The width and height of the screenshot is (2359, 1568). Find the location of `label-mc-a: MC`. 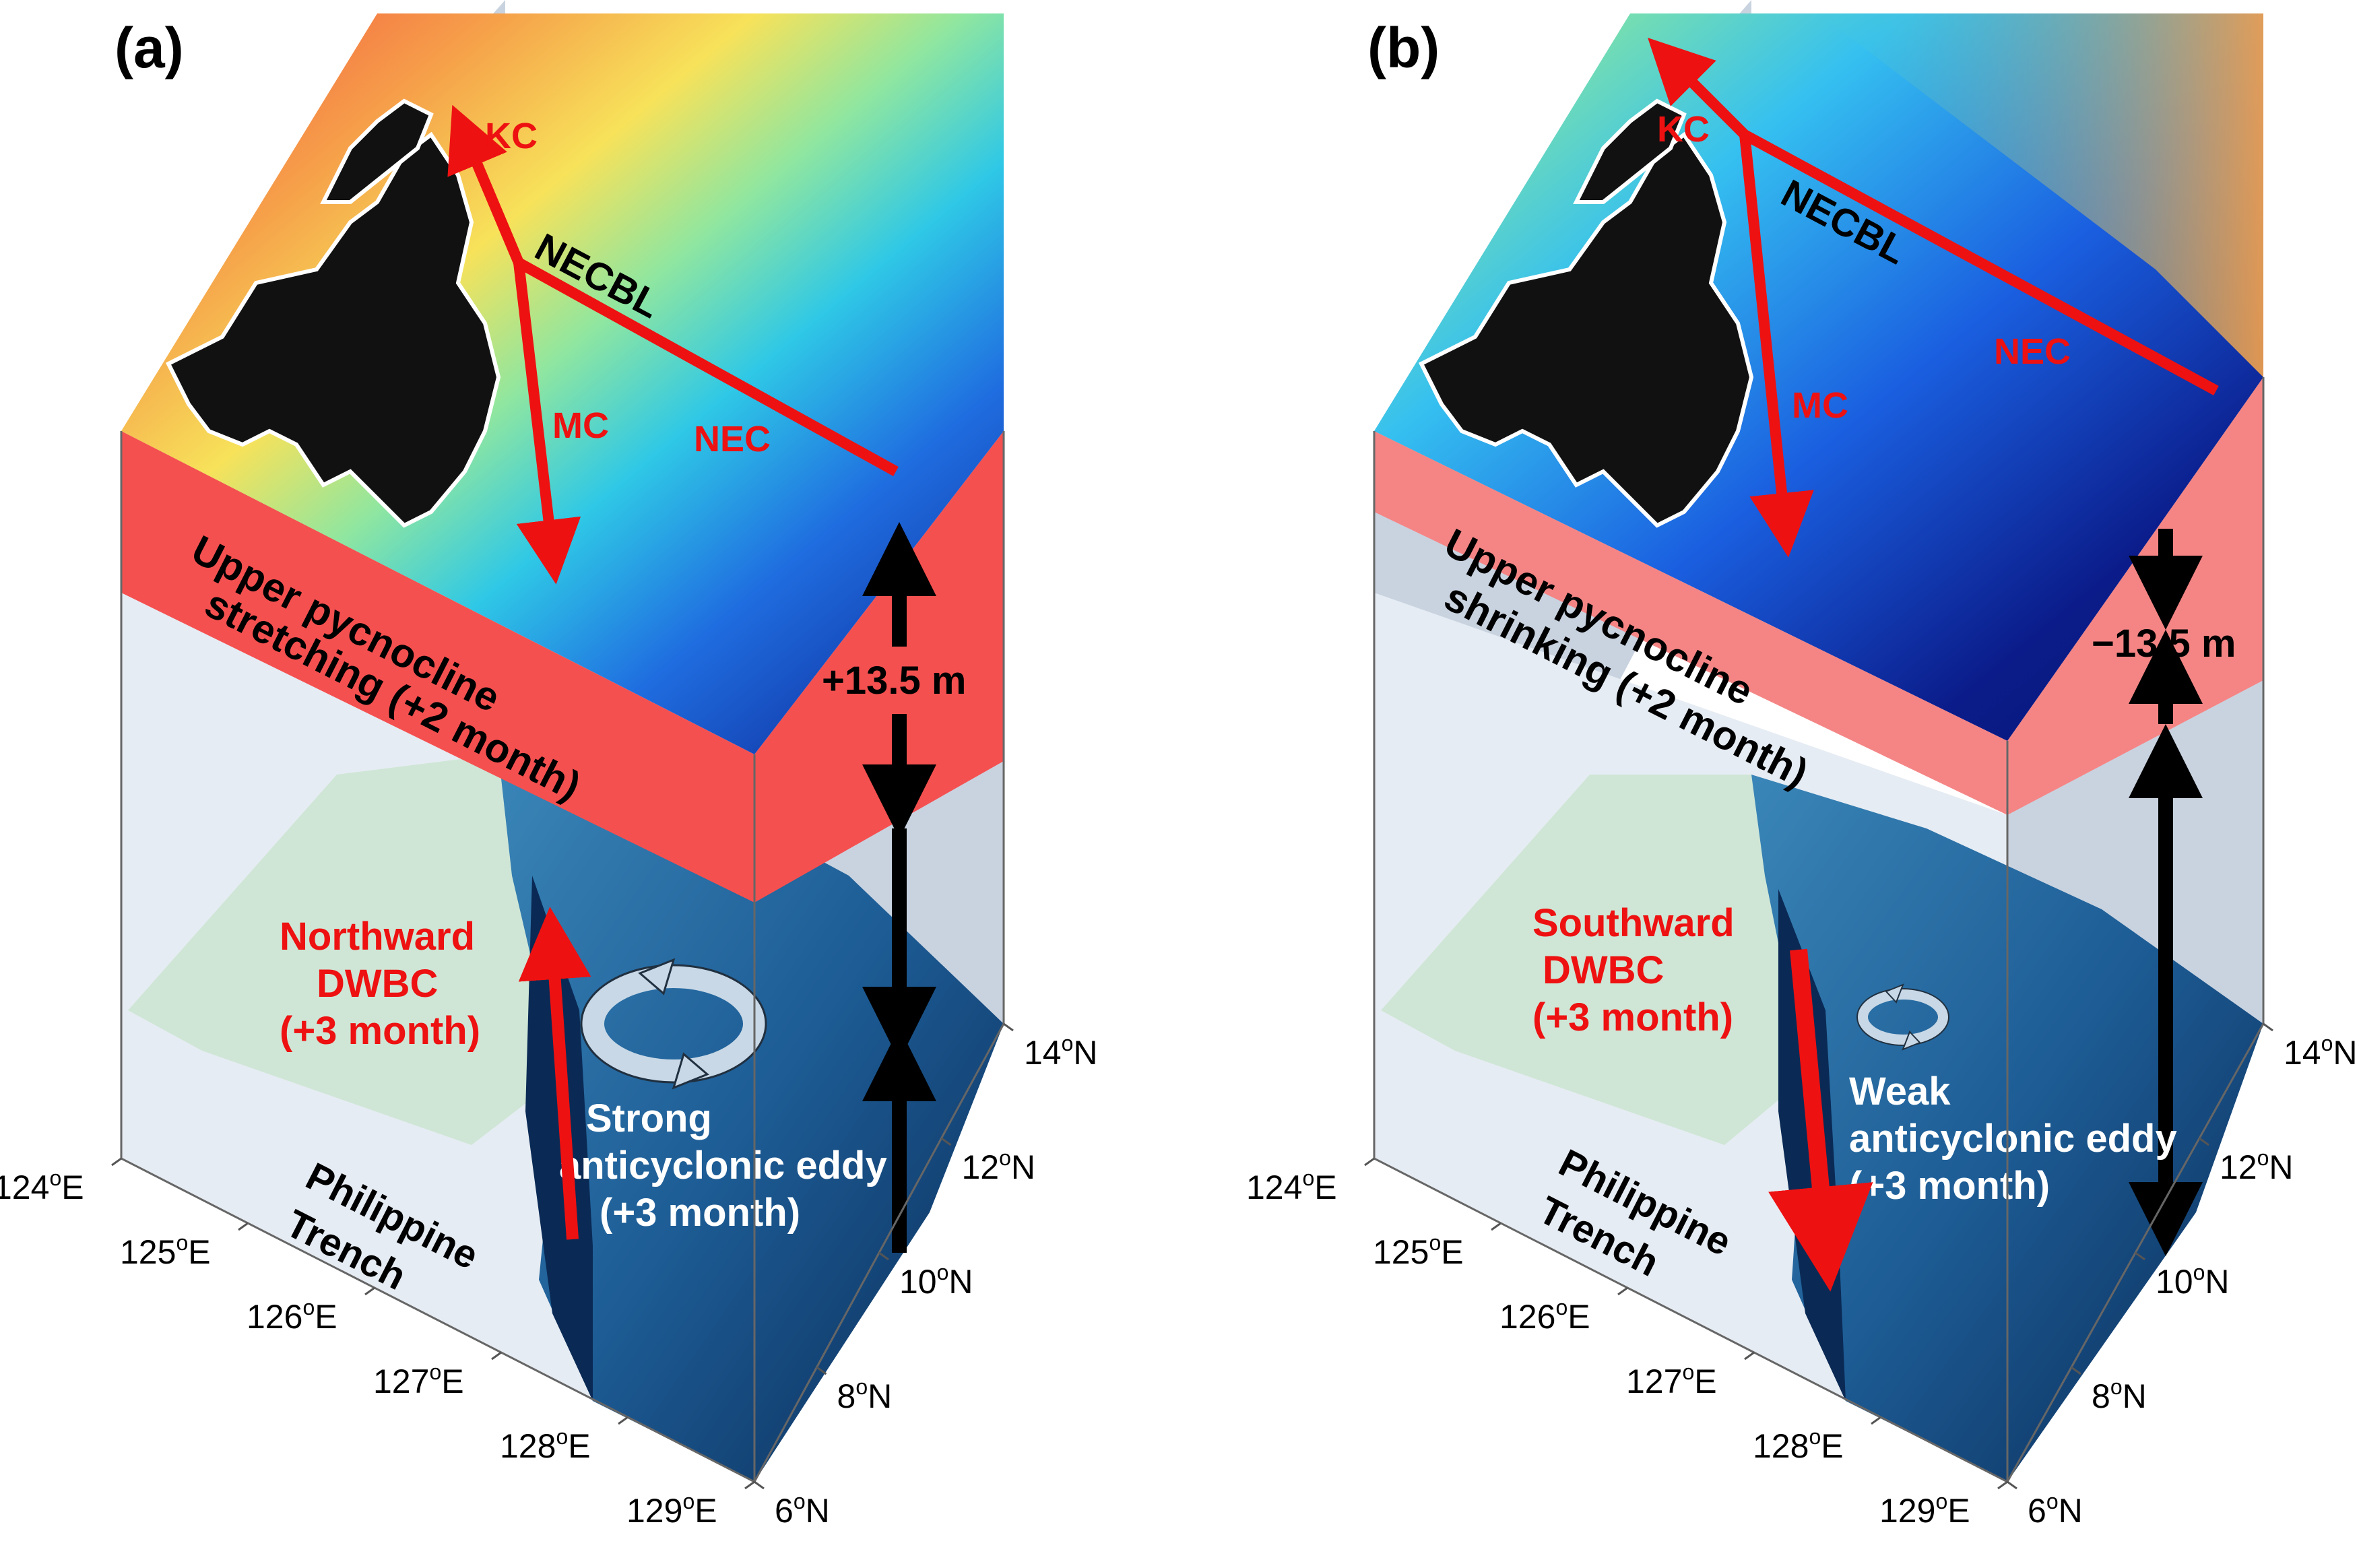

label-mc-a: MC is located at coordinates (580, 425).